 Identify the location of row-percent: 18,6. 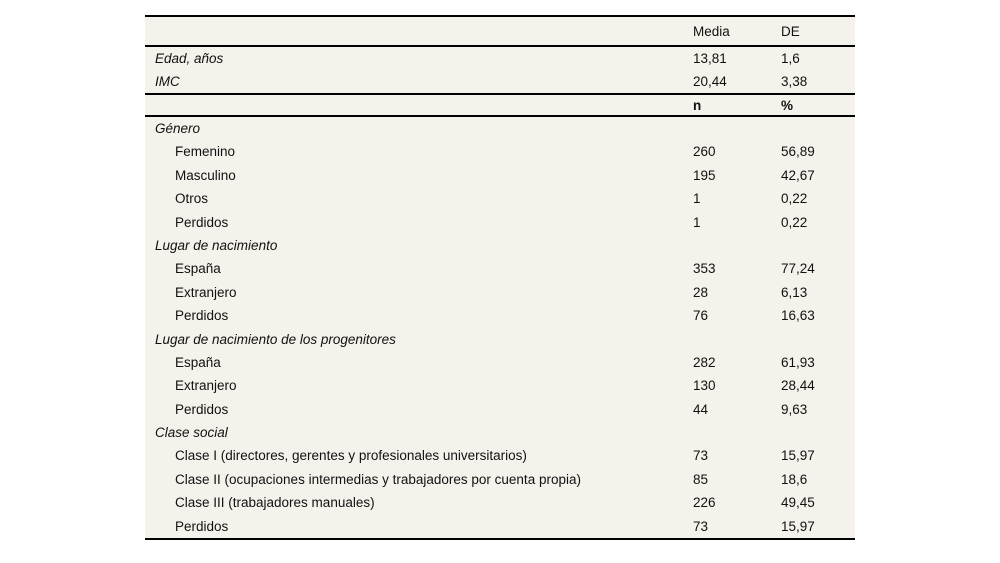
(794, 479).